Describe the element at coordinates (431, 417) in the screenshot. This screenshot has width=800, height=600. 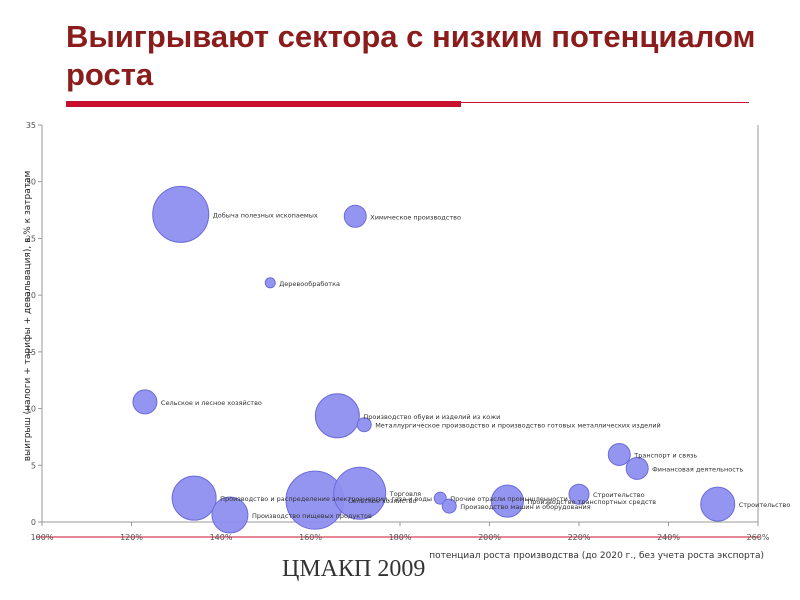
I see `bubble-label: Производство обуви и изделий из кожи` at that location.